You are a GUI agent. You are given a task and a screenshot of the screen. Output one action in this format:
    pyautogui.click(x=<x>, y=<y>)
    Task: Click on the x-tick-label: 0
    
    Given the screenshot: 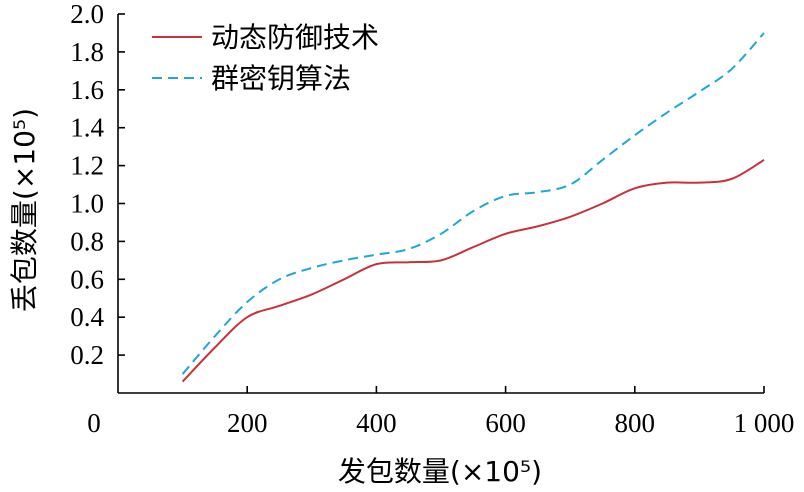 What is the action you would take?
    pyautogui.click(x=94, y=423)
    